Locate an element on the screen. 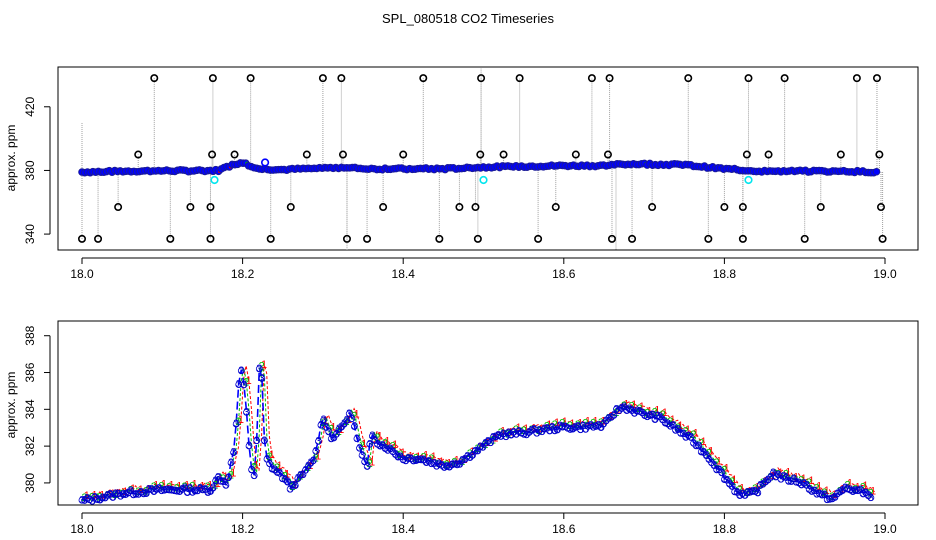  x-tick-label: 18.2 is located at coordinates (243, 274).